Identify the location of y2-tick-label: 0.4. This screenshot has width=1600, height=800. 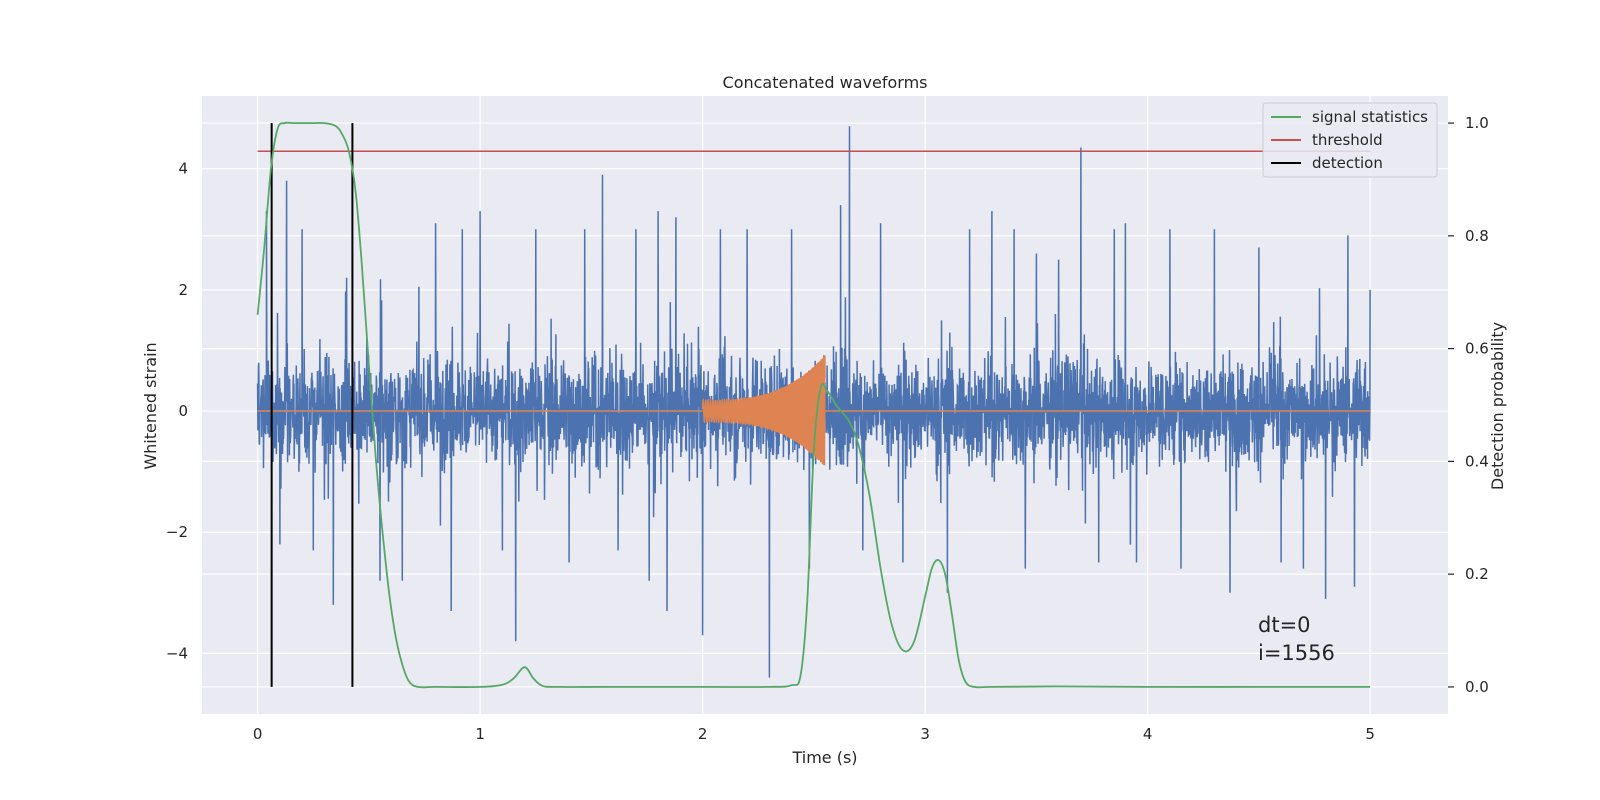
(1477, 461).